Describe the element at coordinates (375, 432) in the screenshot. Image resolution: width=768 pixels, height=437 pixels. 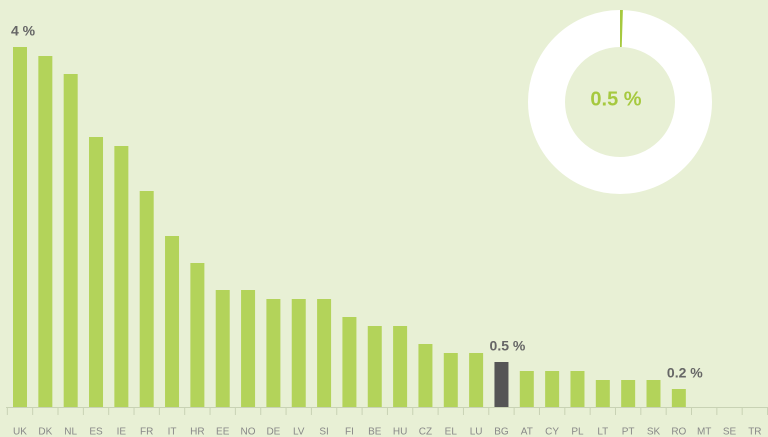
I see `x-tick-label: BE` at that location.